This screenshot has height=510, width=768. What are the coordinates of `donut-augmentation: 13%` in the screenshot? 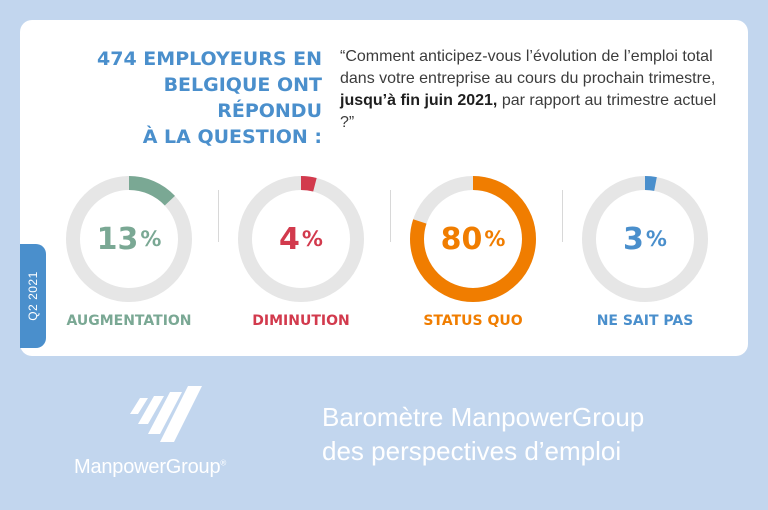 It's located at (129, 239).